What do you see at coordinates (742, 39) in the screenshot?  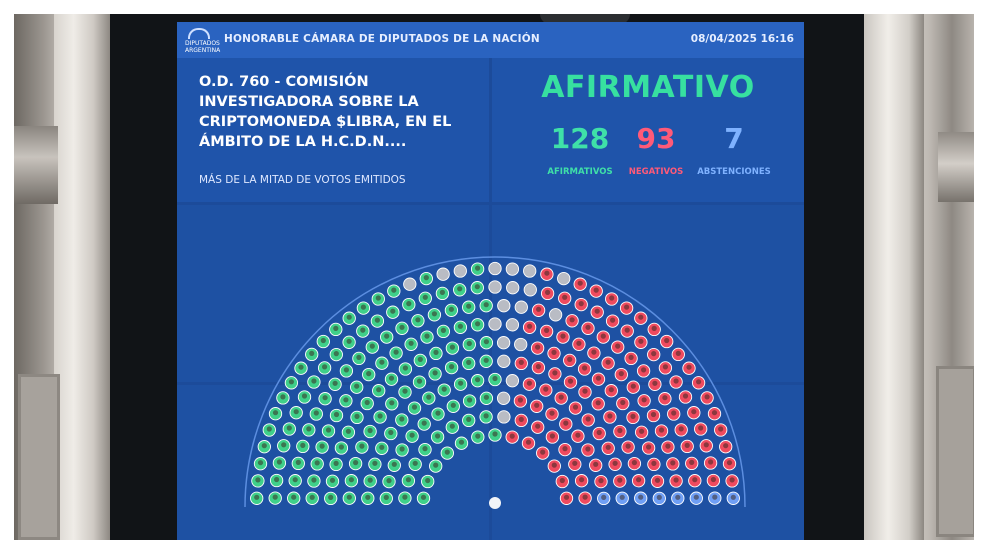 I see `vote-datetime: 08/04/2025 16:16` at bounding box center [742, 39].